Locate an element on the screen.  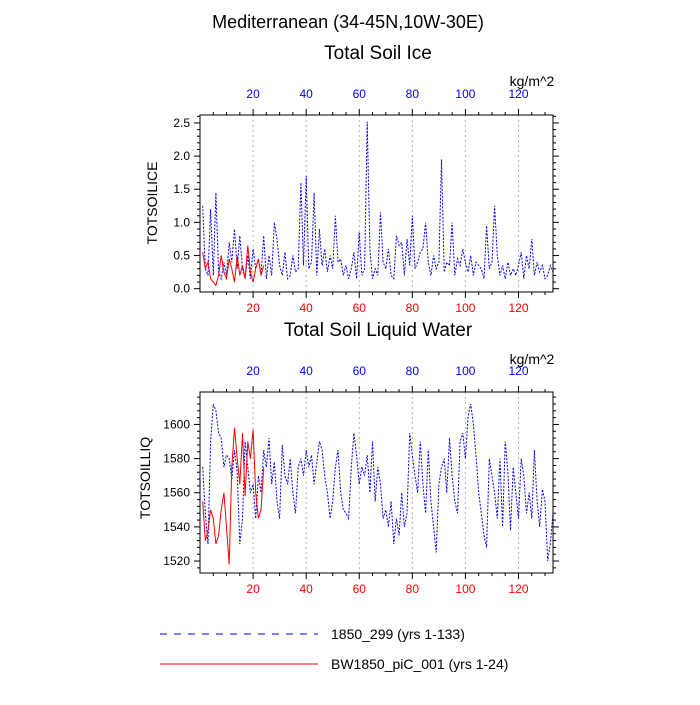
figure-title: Mediterranean (34-45N,10W-30E) is located at coordinates (348, 22).